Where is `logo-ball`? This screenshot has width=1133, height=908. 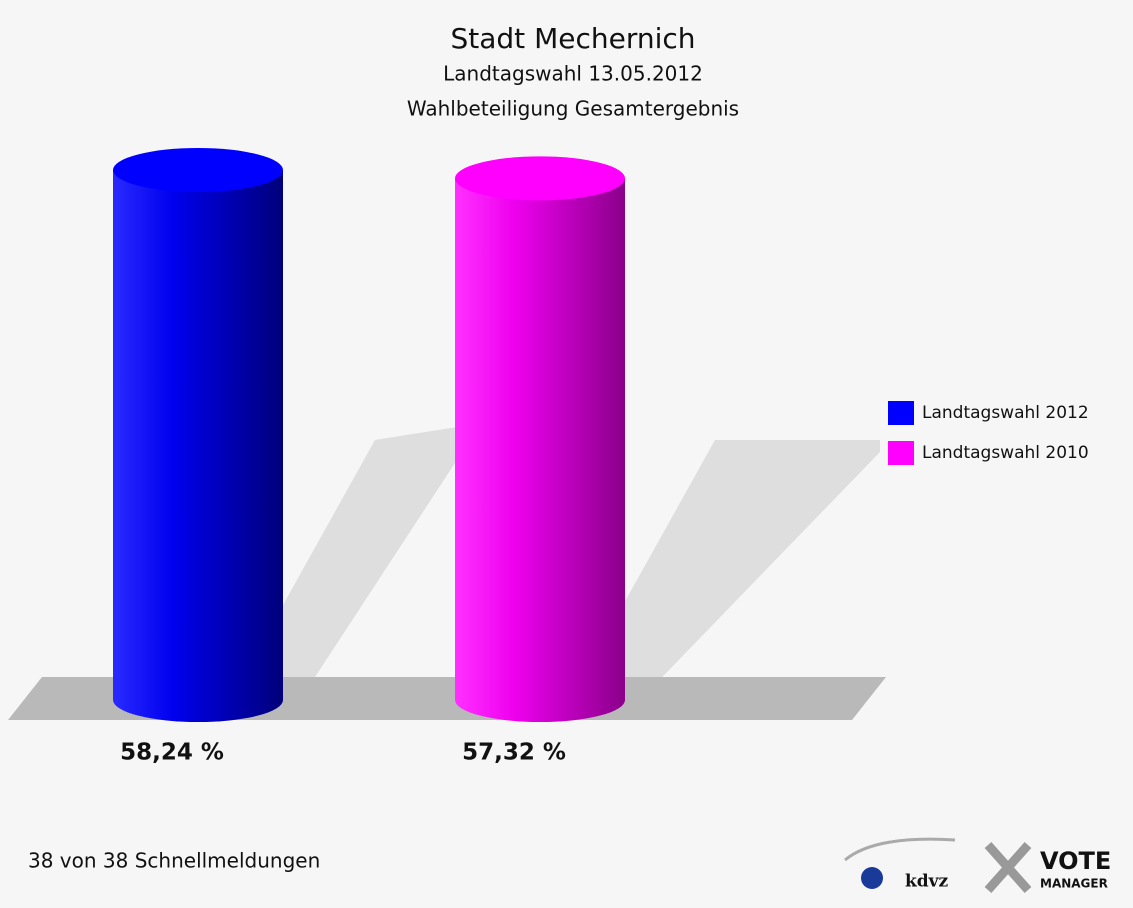
logo-ball is located at coordinates (872, 878).